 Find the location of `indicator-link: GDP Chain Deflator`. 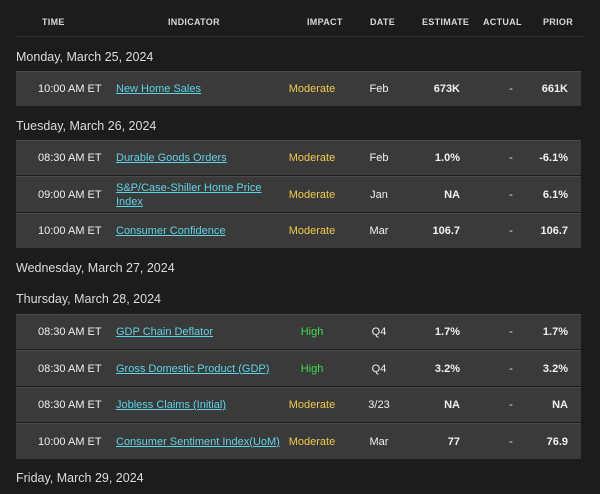

indicator-link: GDP Chain Deflator is located at coordinates (165, 332).